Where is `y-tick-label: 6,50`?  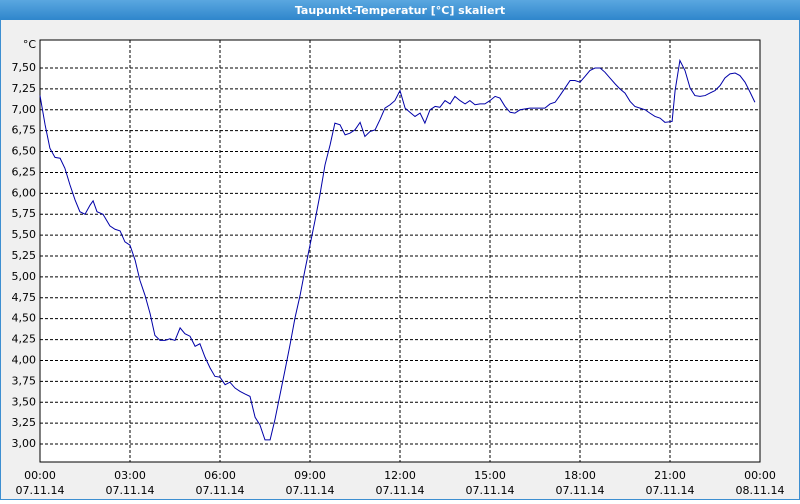 y-tick-label: 6,50 is located at coordinates (24, 151).